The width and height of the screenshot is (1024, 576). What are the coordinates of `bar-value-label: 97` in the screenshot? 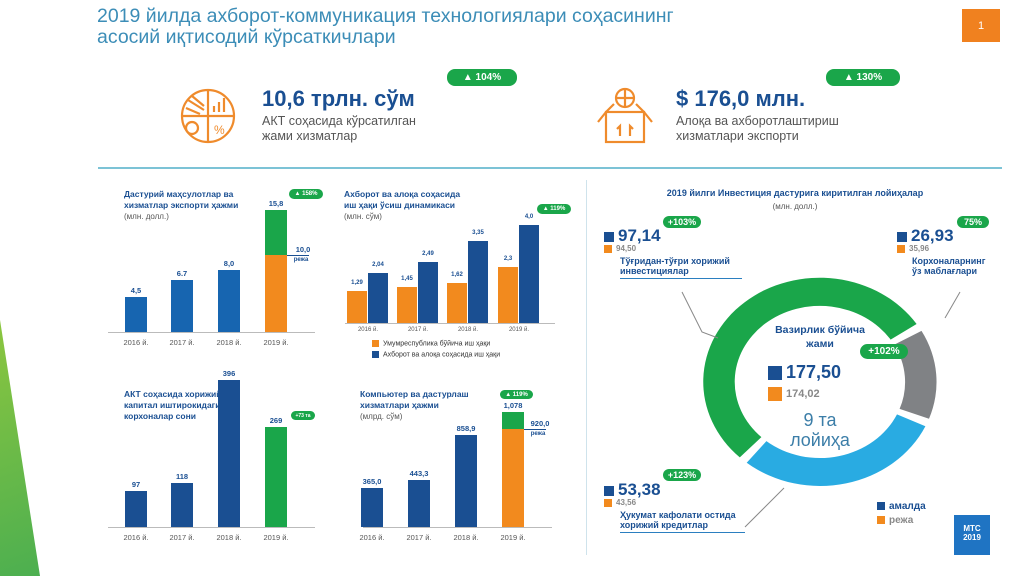 It's located at (136, 484).